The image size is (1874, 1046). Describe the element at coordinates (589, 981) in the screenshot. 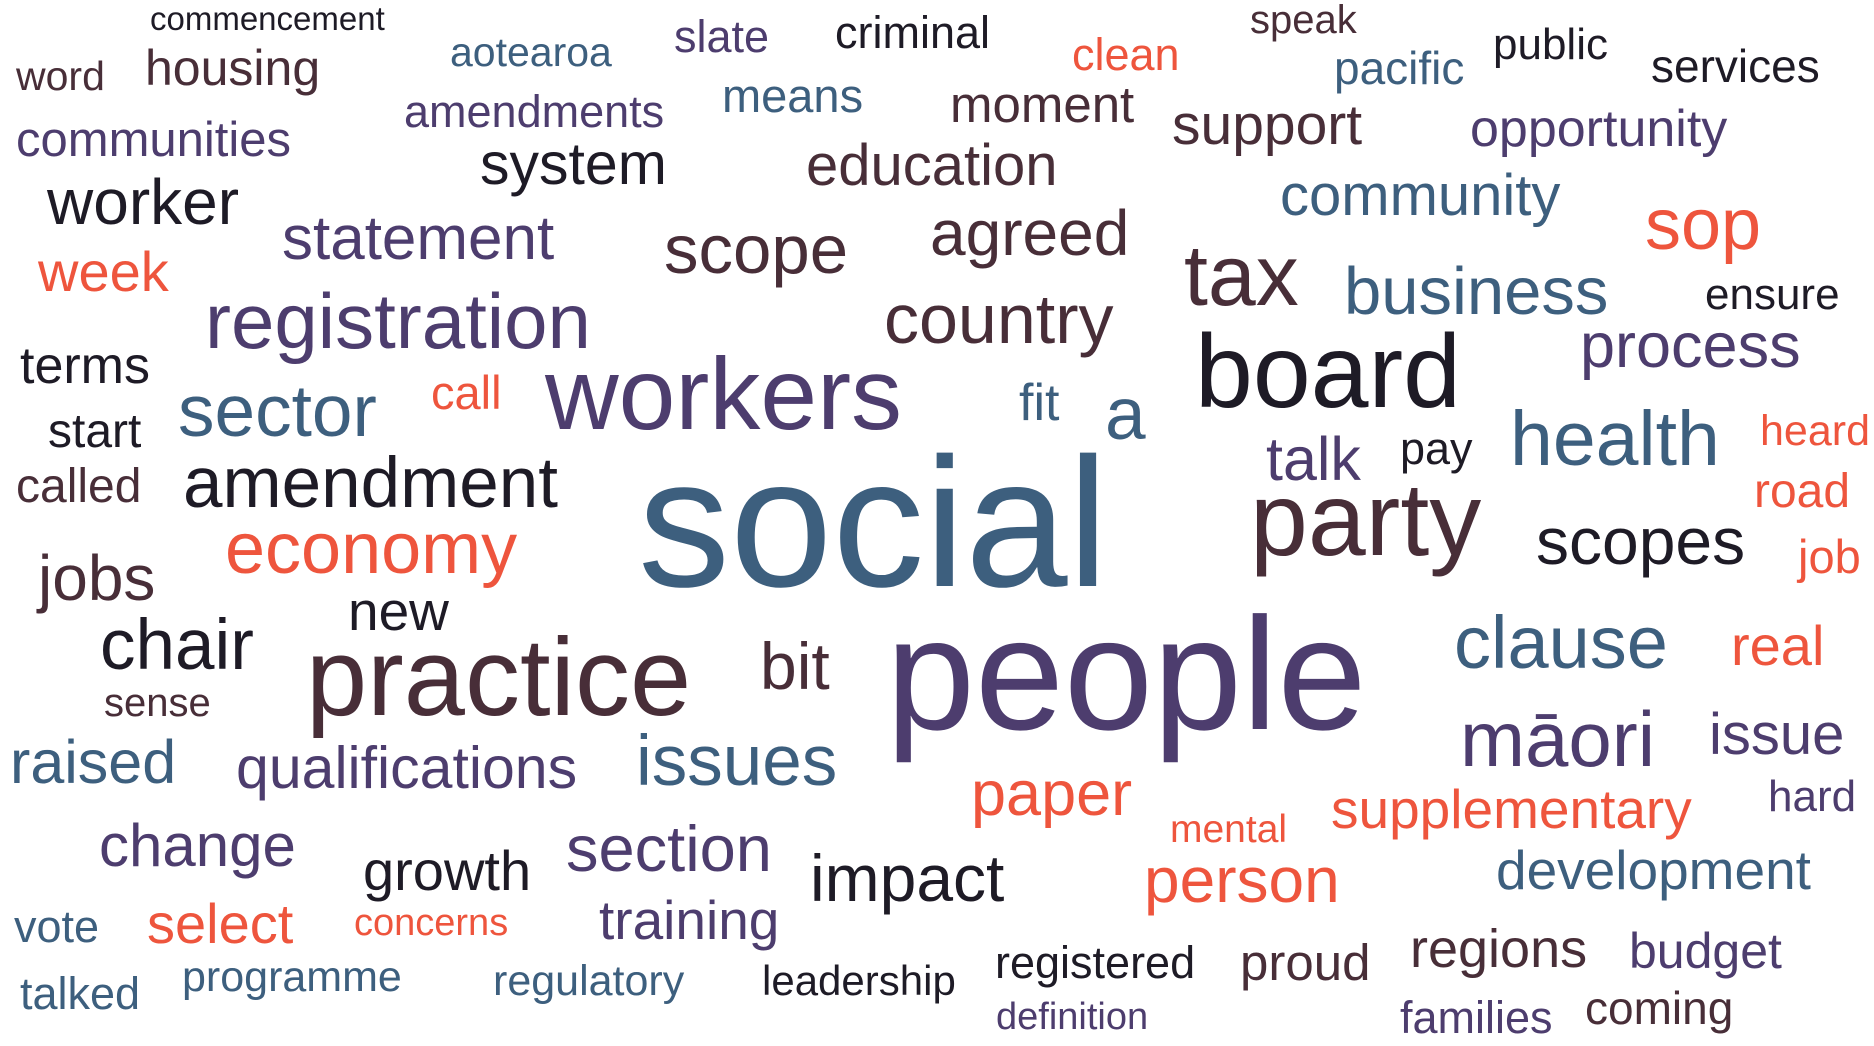

I see `word-regulatory: regulatory` at that location.